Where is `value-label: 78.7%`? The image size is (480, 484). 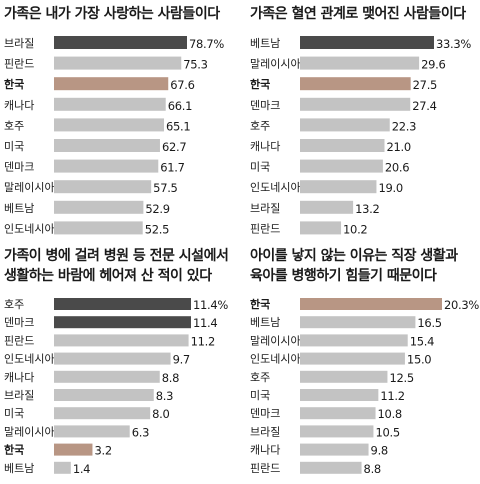
value-label: 78.7% is located at coordinates (206, 44).